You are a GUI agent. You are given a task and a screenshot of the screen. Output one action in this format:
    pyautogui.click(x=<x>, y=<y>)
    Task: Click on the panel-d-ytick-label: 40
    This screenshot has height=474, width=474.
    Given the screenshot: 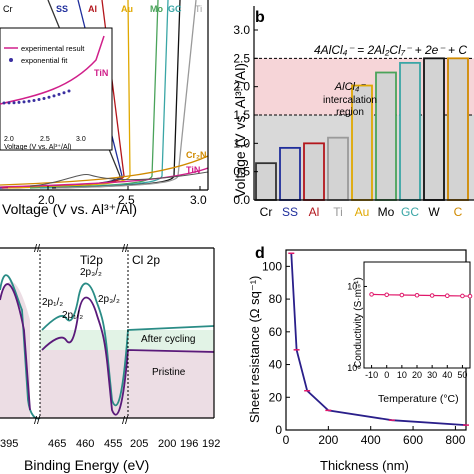 What is the action you would take?
    pyautogui.click(x=276, y=365)
    